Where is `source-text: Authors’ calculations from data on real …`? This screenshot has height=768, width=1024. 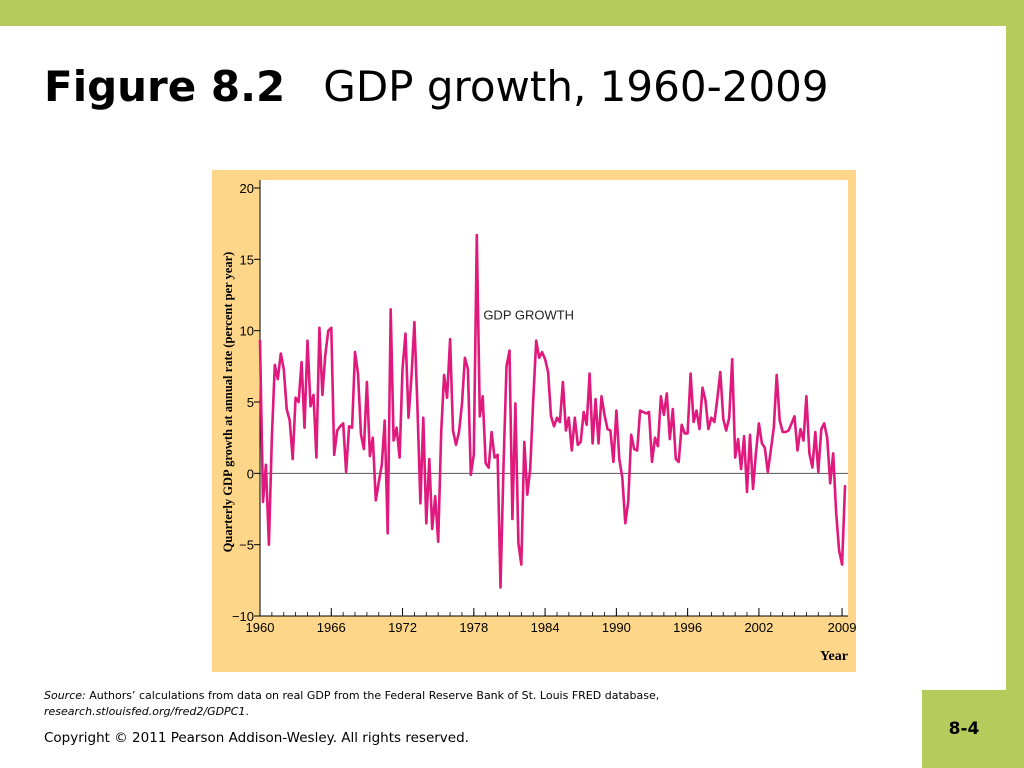
source-text: Authors’ calculations from data on real … is located at coordinates (374, 695).